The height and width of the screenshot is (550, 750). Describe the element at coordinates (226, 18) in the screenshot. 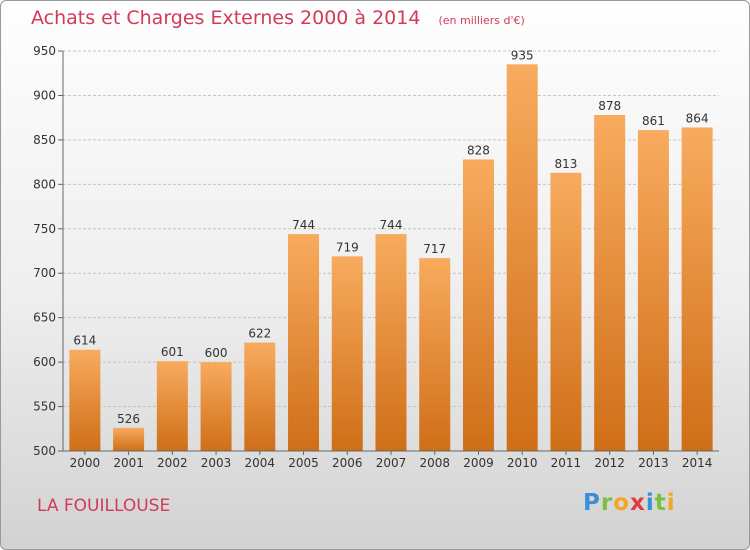

I see `chart-title-text: Achats et Charges Externes 2000 à 2014` at that location.